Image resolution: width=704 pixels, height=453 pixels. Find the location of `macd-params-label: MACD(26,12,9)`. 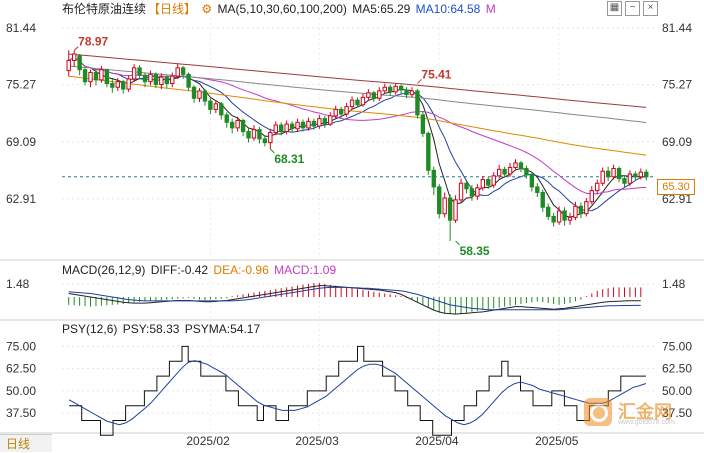

macd-params-label: MACD(26,12,9) is located at coordinates (104, 270).